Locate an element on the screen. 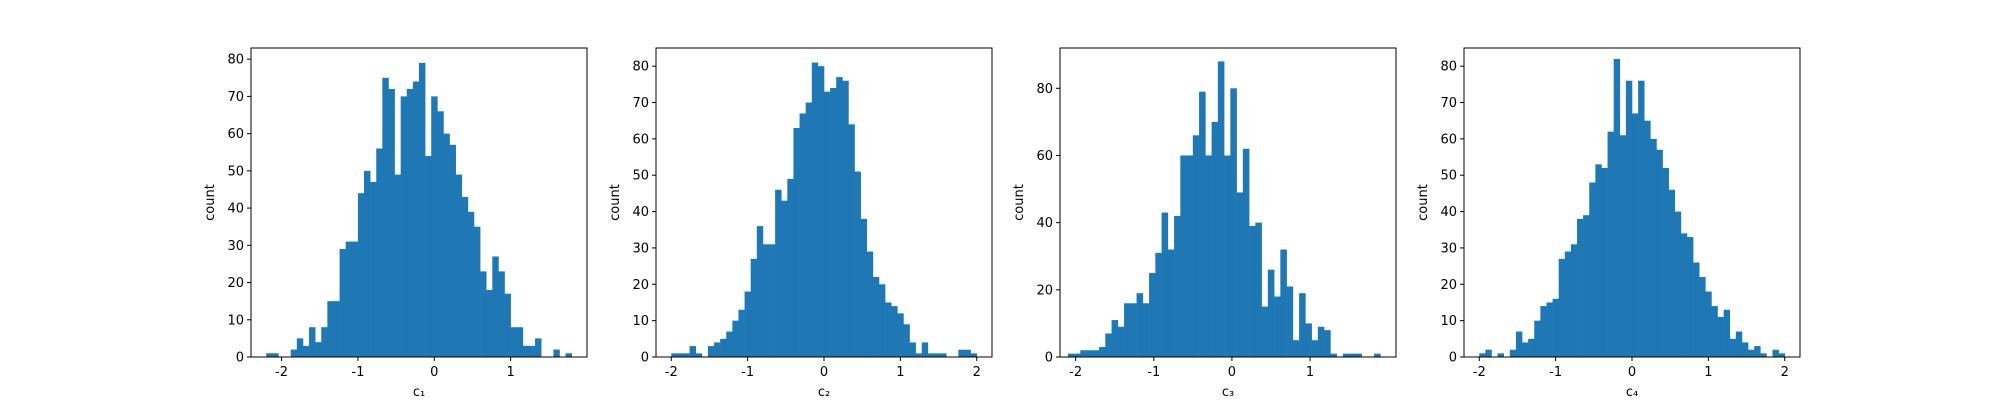 The width and height of the screenshot is (2000, 400). y-tick-label: 10 is located at coordinates (640, 321).